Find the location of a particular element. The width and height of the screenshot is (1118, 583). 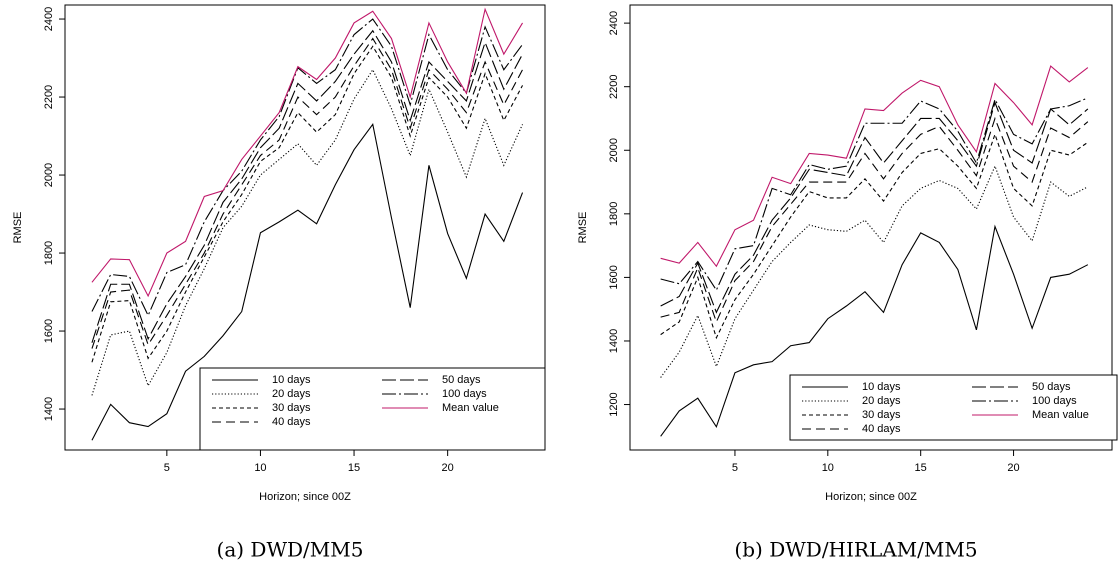

legend-box is located at coordinates (372, 409).